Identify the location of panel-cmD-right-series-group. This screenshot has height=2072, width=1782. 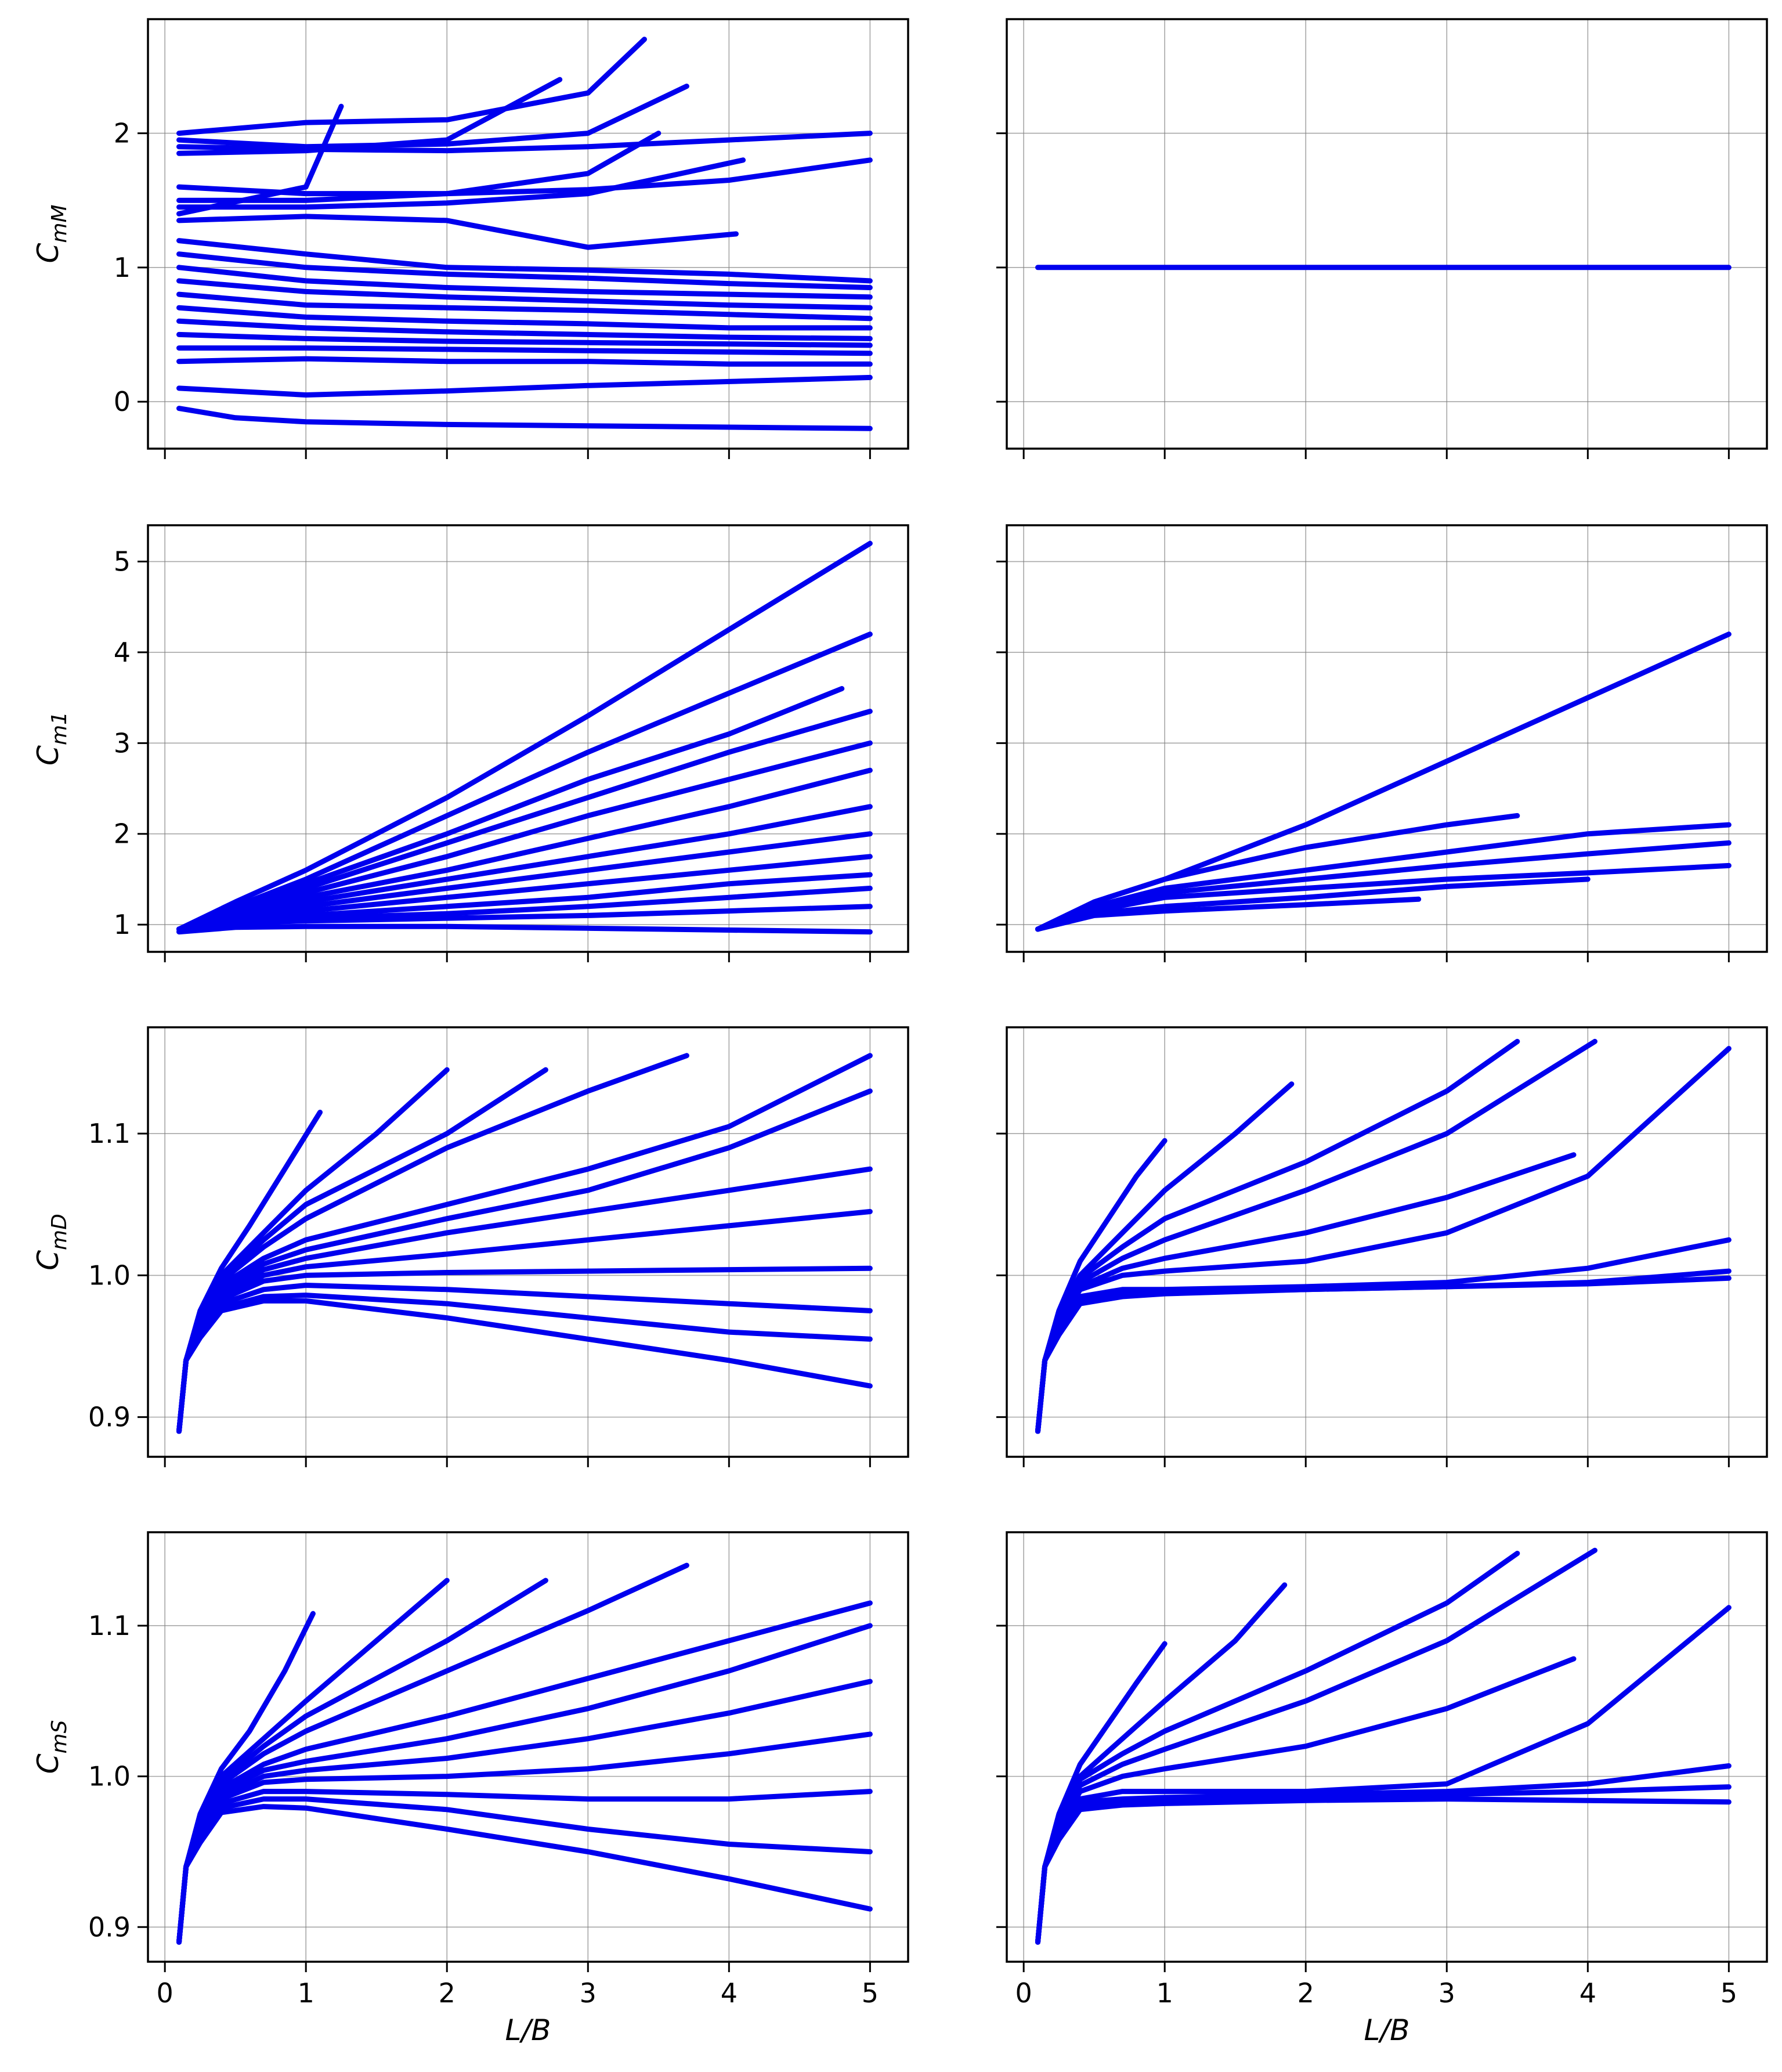
(1384, 1236).